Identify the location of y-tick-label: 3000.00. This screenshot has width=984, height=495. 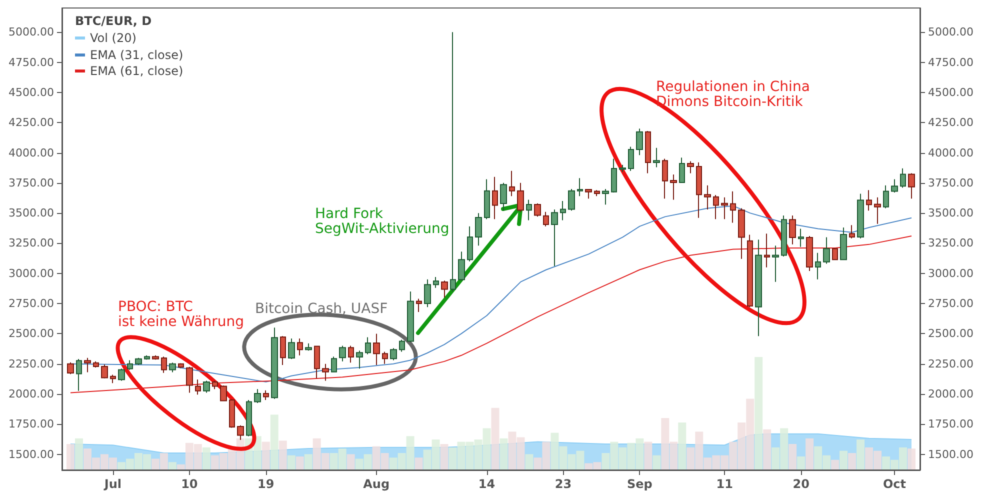
(951, 273).